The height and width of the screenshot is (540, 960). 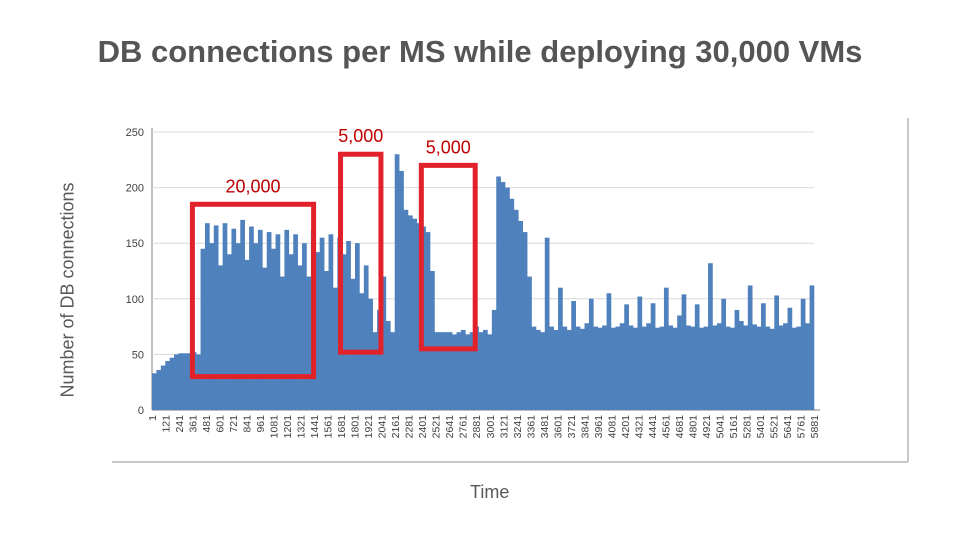 I want to click on x-tick-label: 721, so click(x=234, y=424).